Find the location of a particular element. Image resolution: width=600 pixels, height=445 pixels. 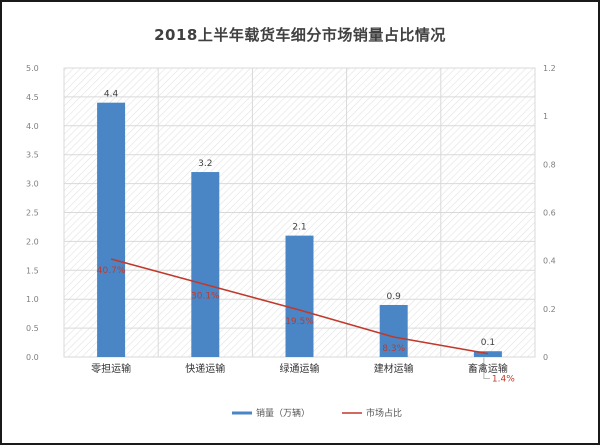

right-tick-label: 0.4 is located at coordinates (549, 261).